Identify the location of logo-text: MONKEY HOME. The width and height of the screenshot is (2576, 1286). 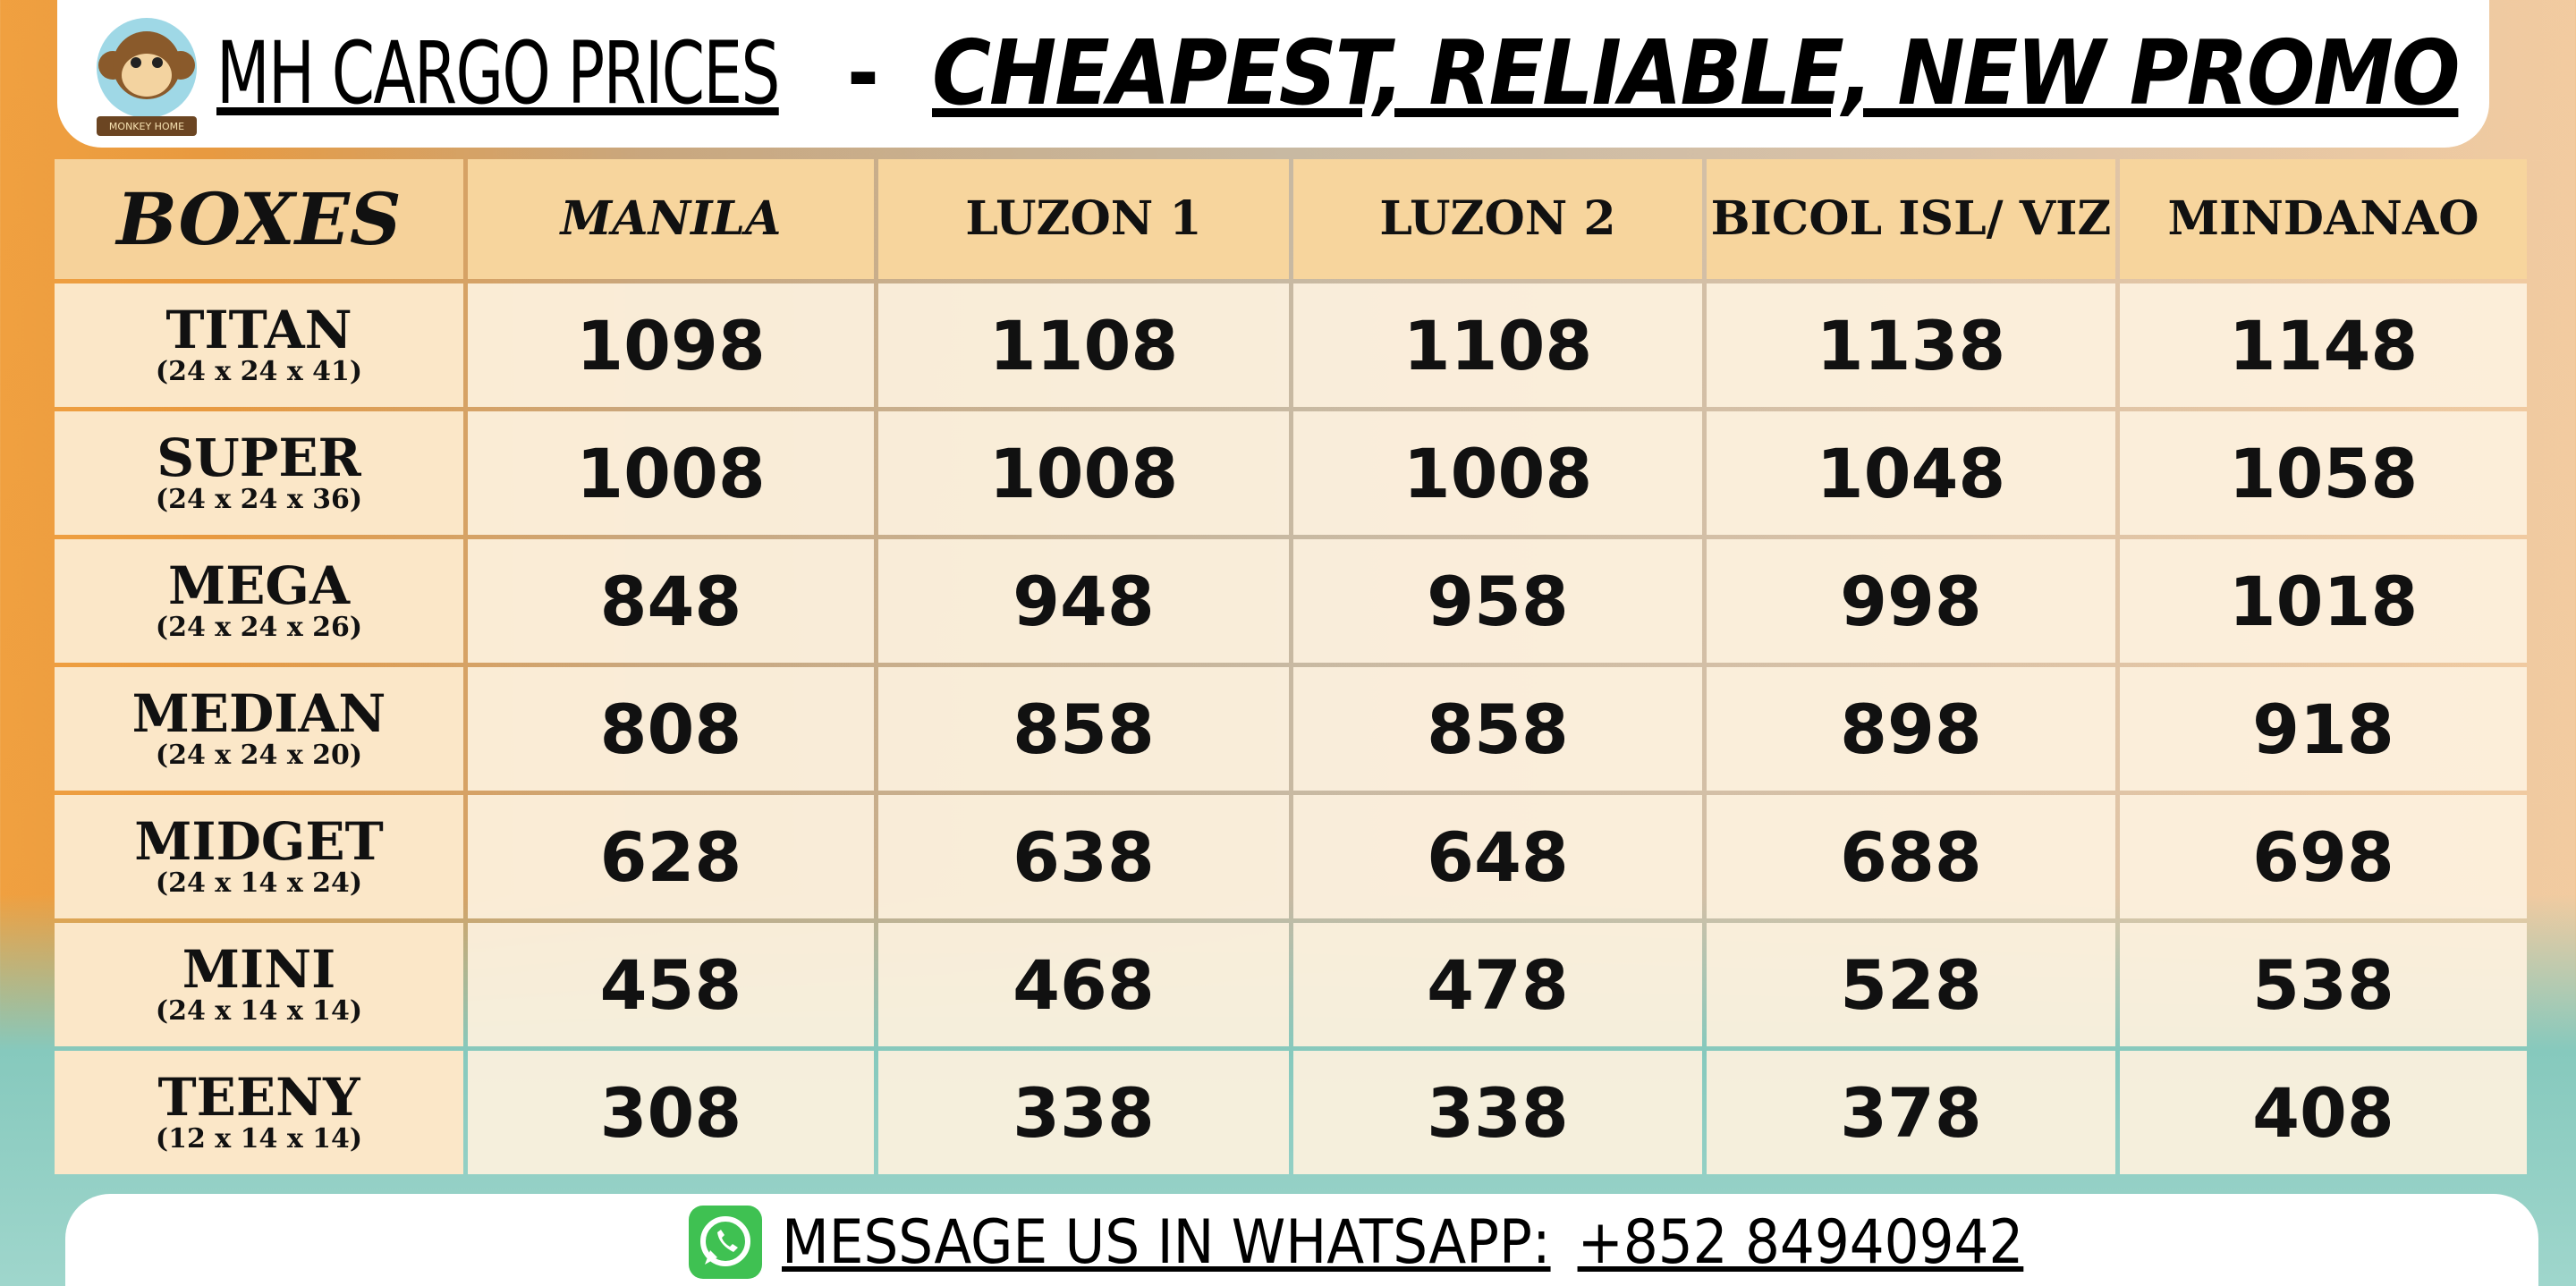
(146, 126).